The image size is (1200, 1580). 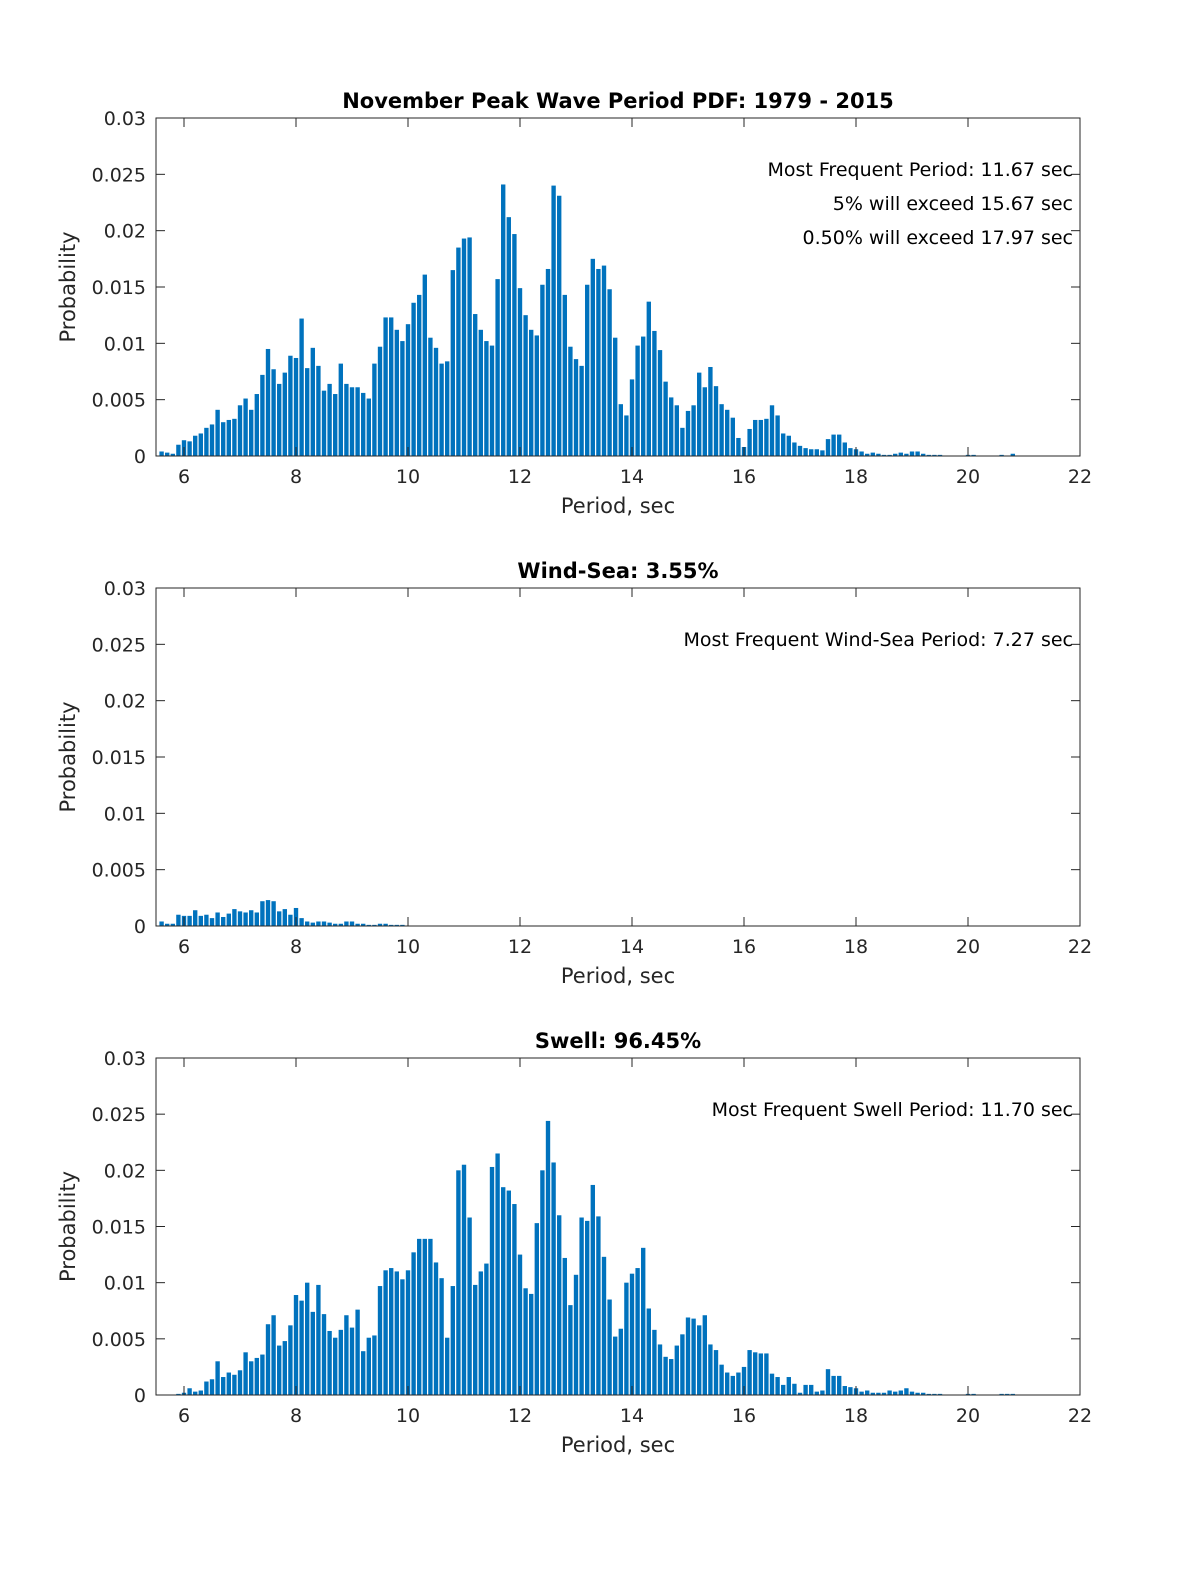 I want to click on x-tick-label: 22, so click(x=1080, y=477).